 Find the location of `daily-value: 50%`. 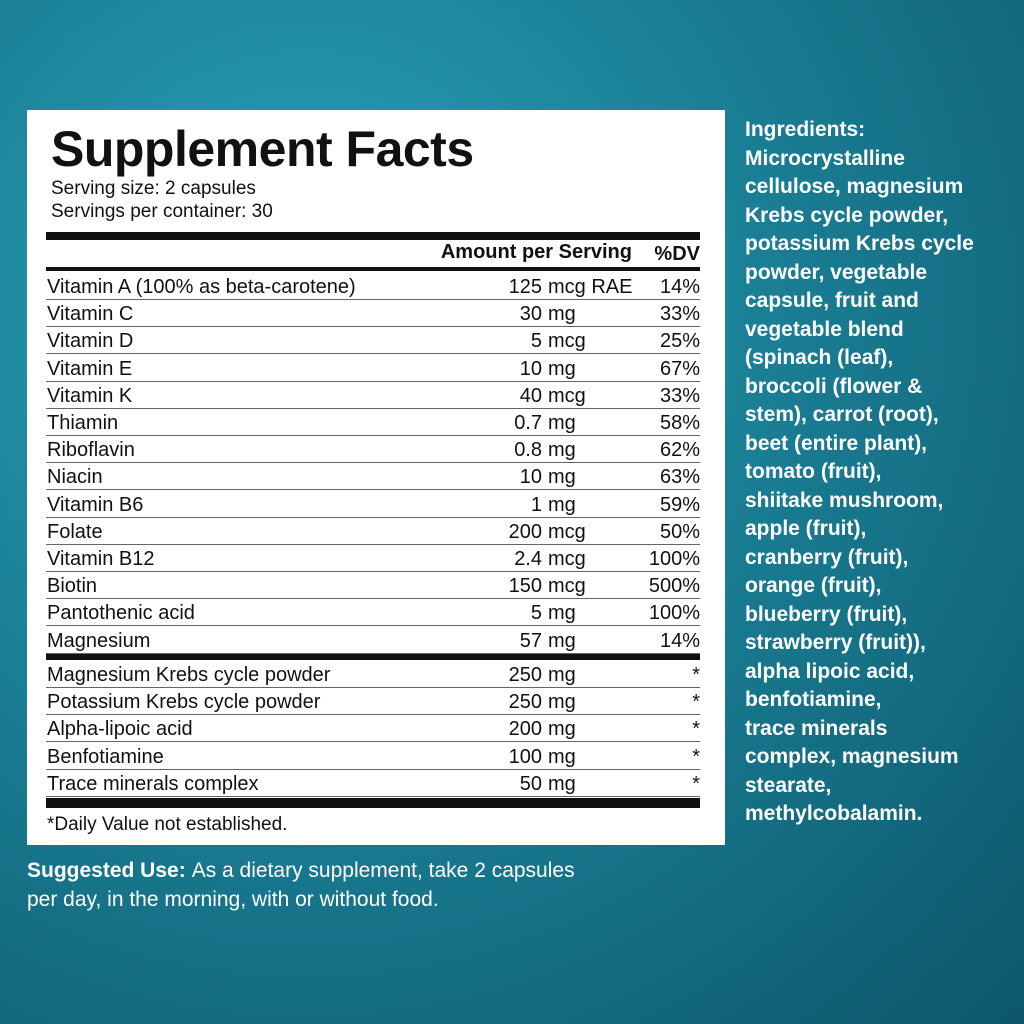

daily-value: 50% is located at coordinates (679, 531).